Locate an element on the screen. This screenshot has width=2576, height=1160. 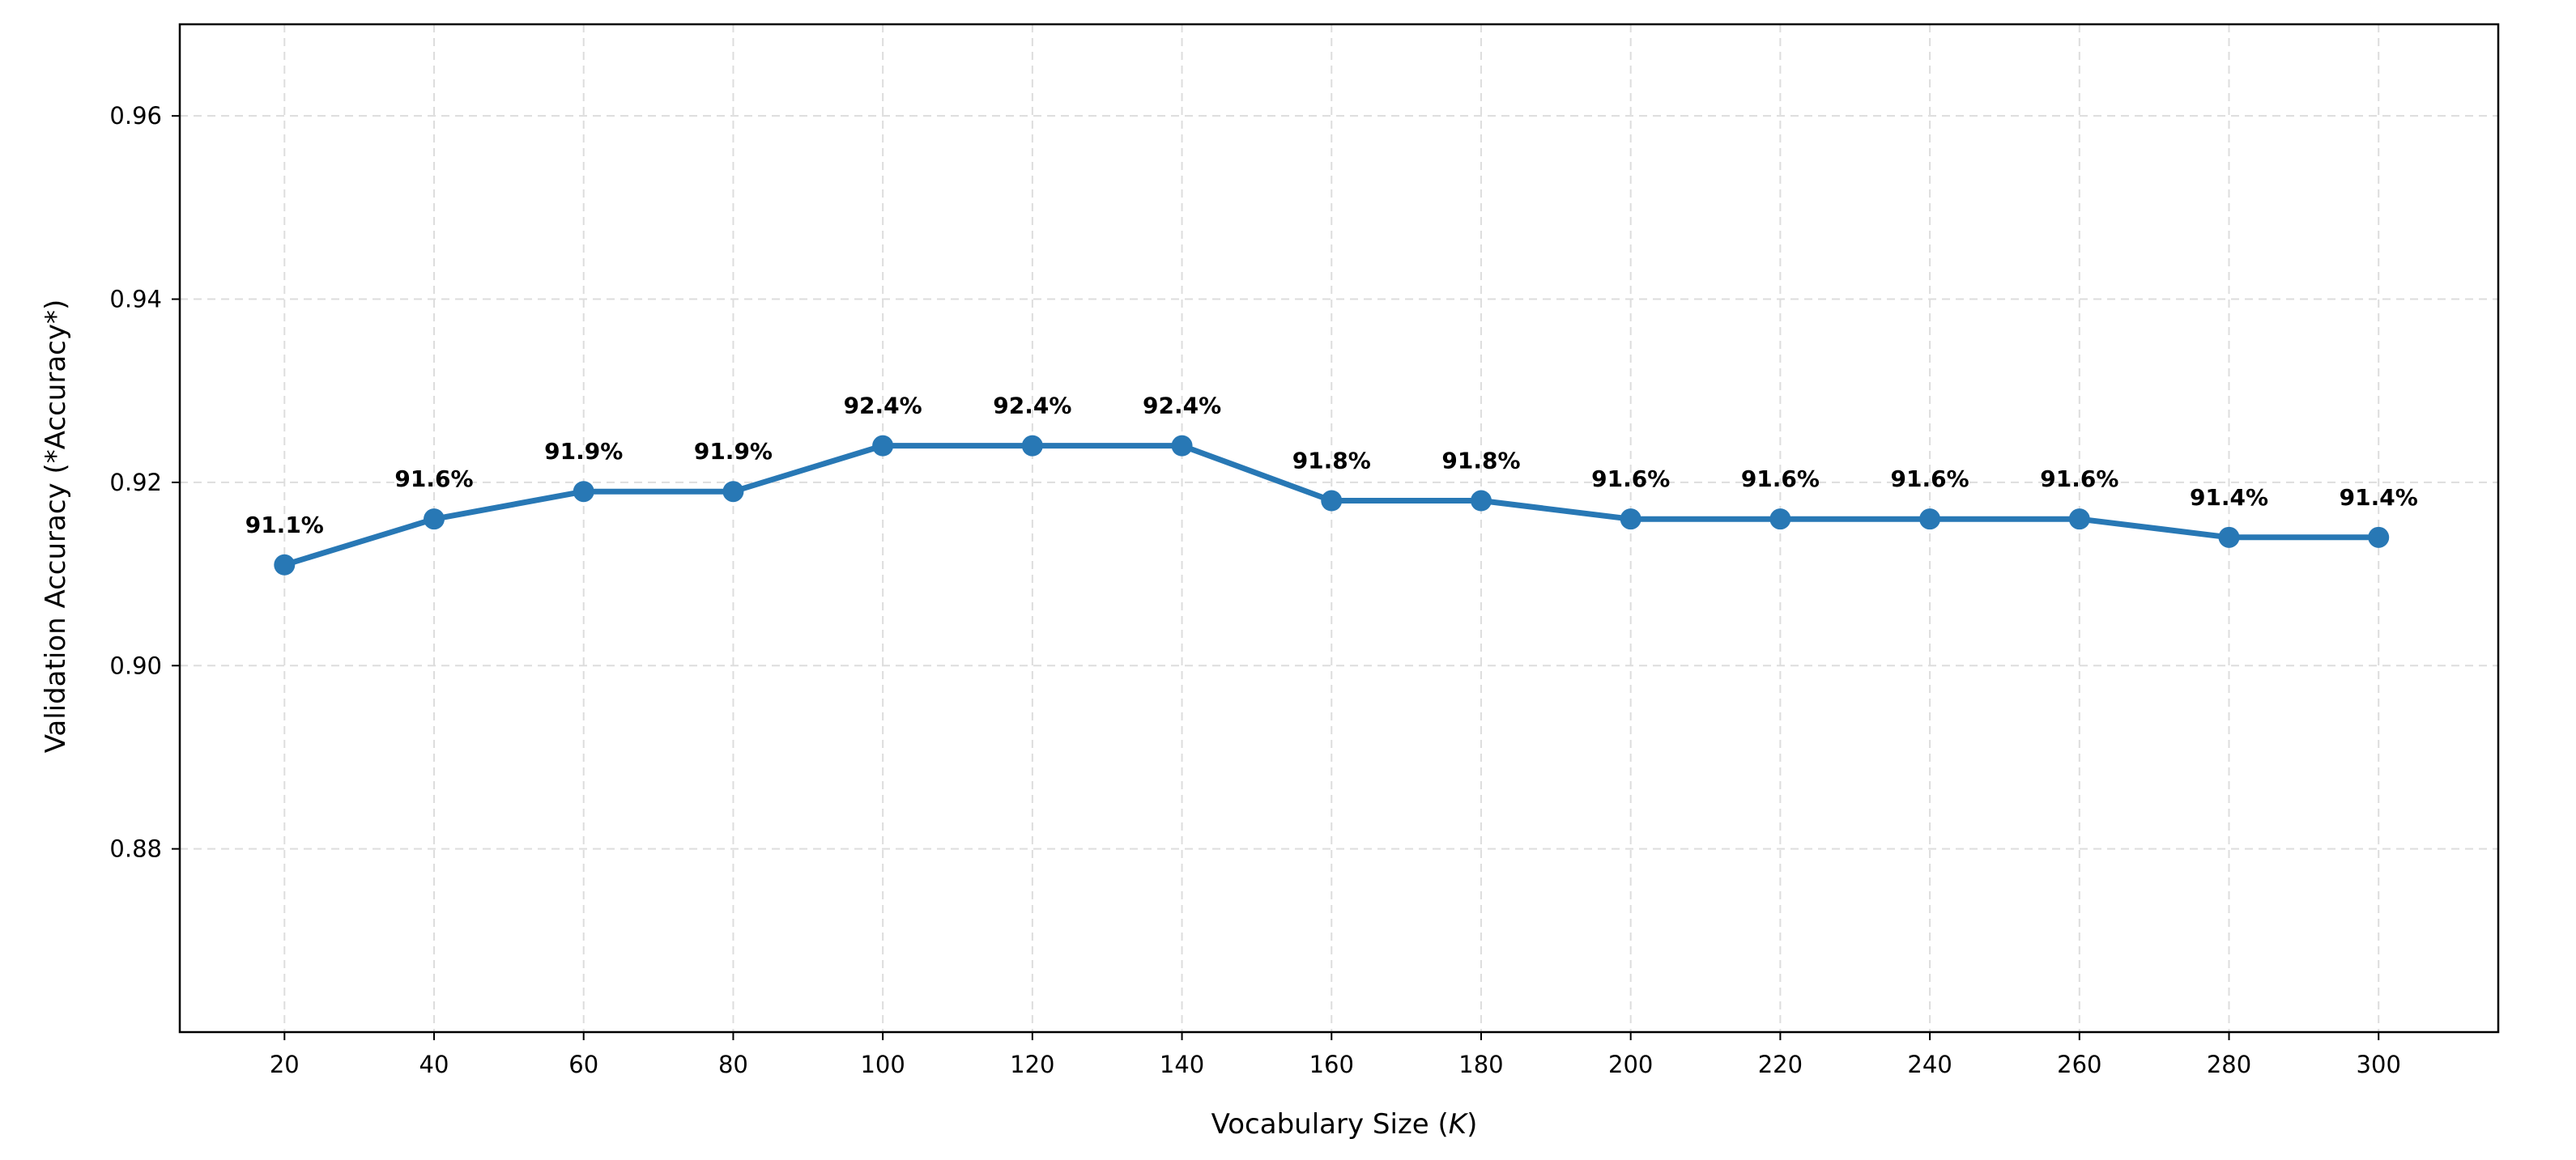
x-tick-label: 280 is located at coordinates (2229, 1065).